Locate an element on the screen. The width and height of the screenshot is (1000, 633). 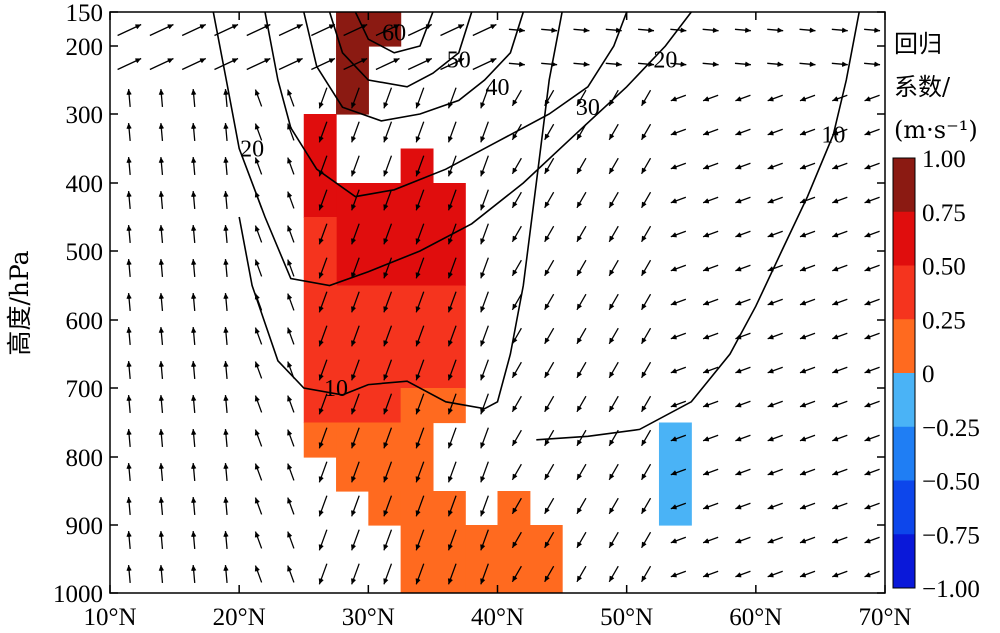
colorbar-title-line-2: (m·s⁻¹) is located at coordinates (936, 130).